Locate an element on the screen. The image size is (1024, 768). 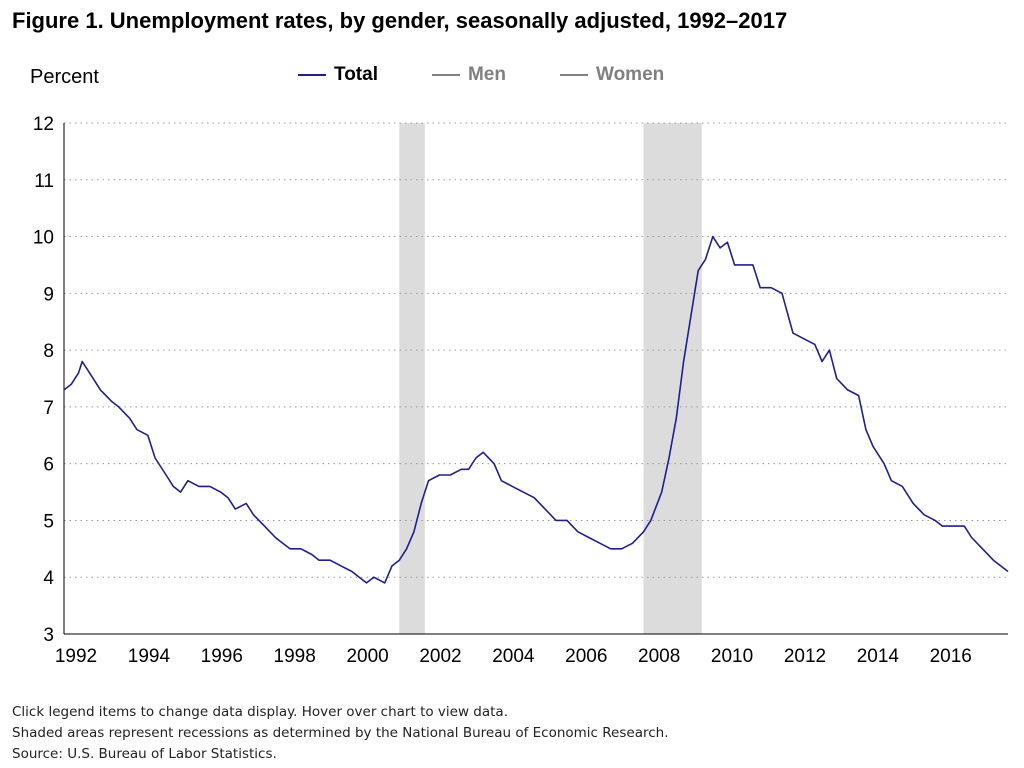
legend-item-men: Men is located at coordinates (468, 75).